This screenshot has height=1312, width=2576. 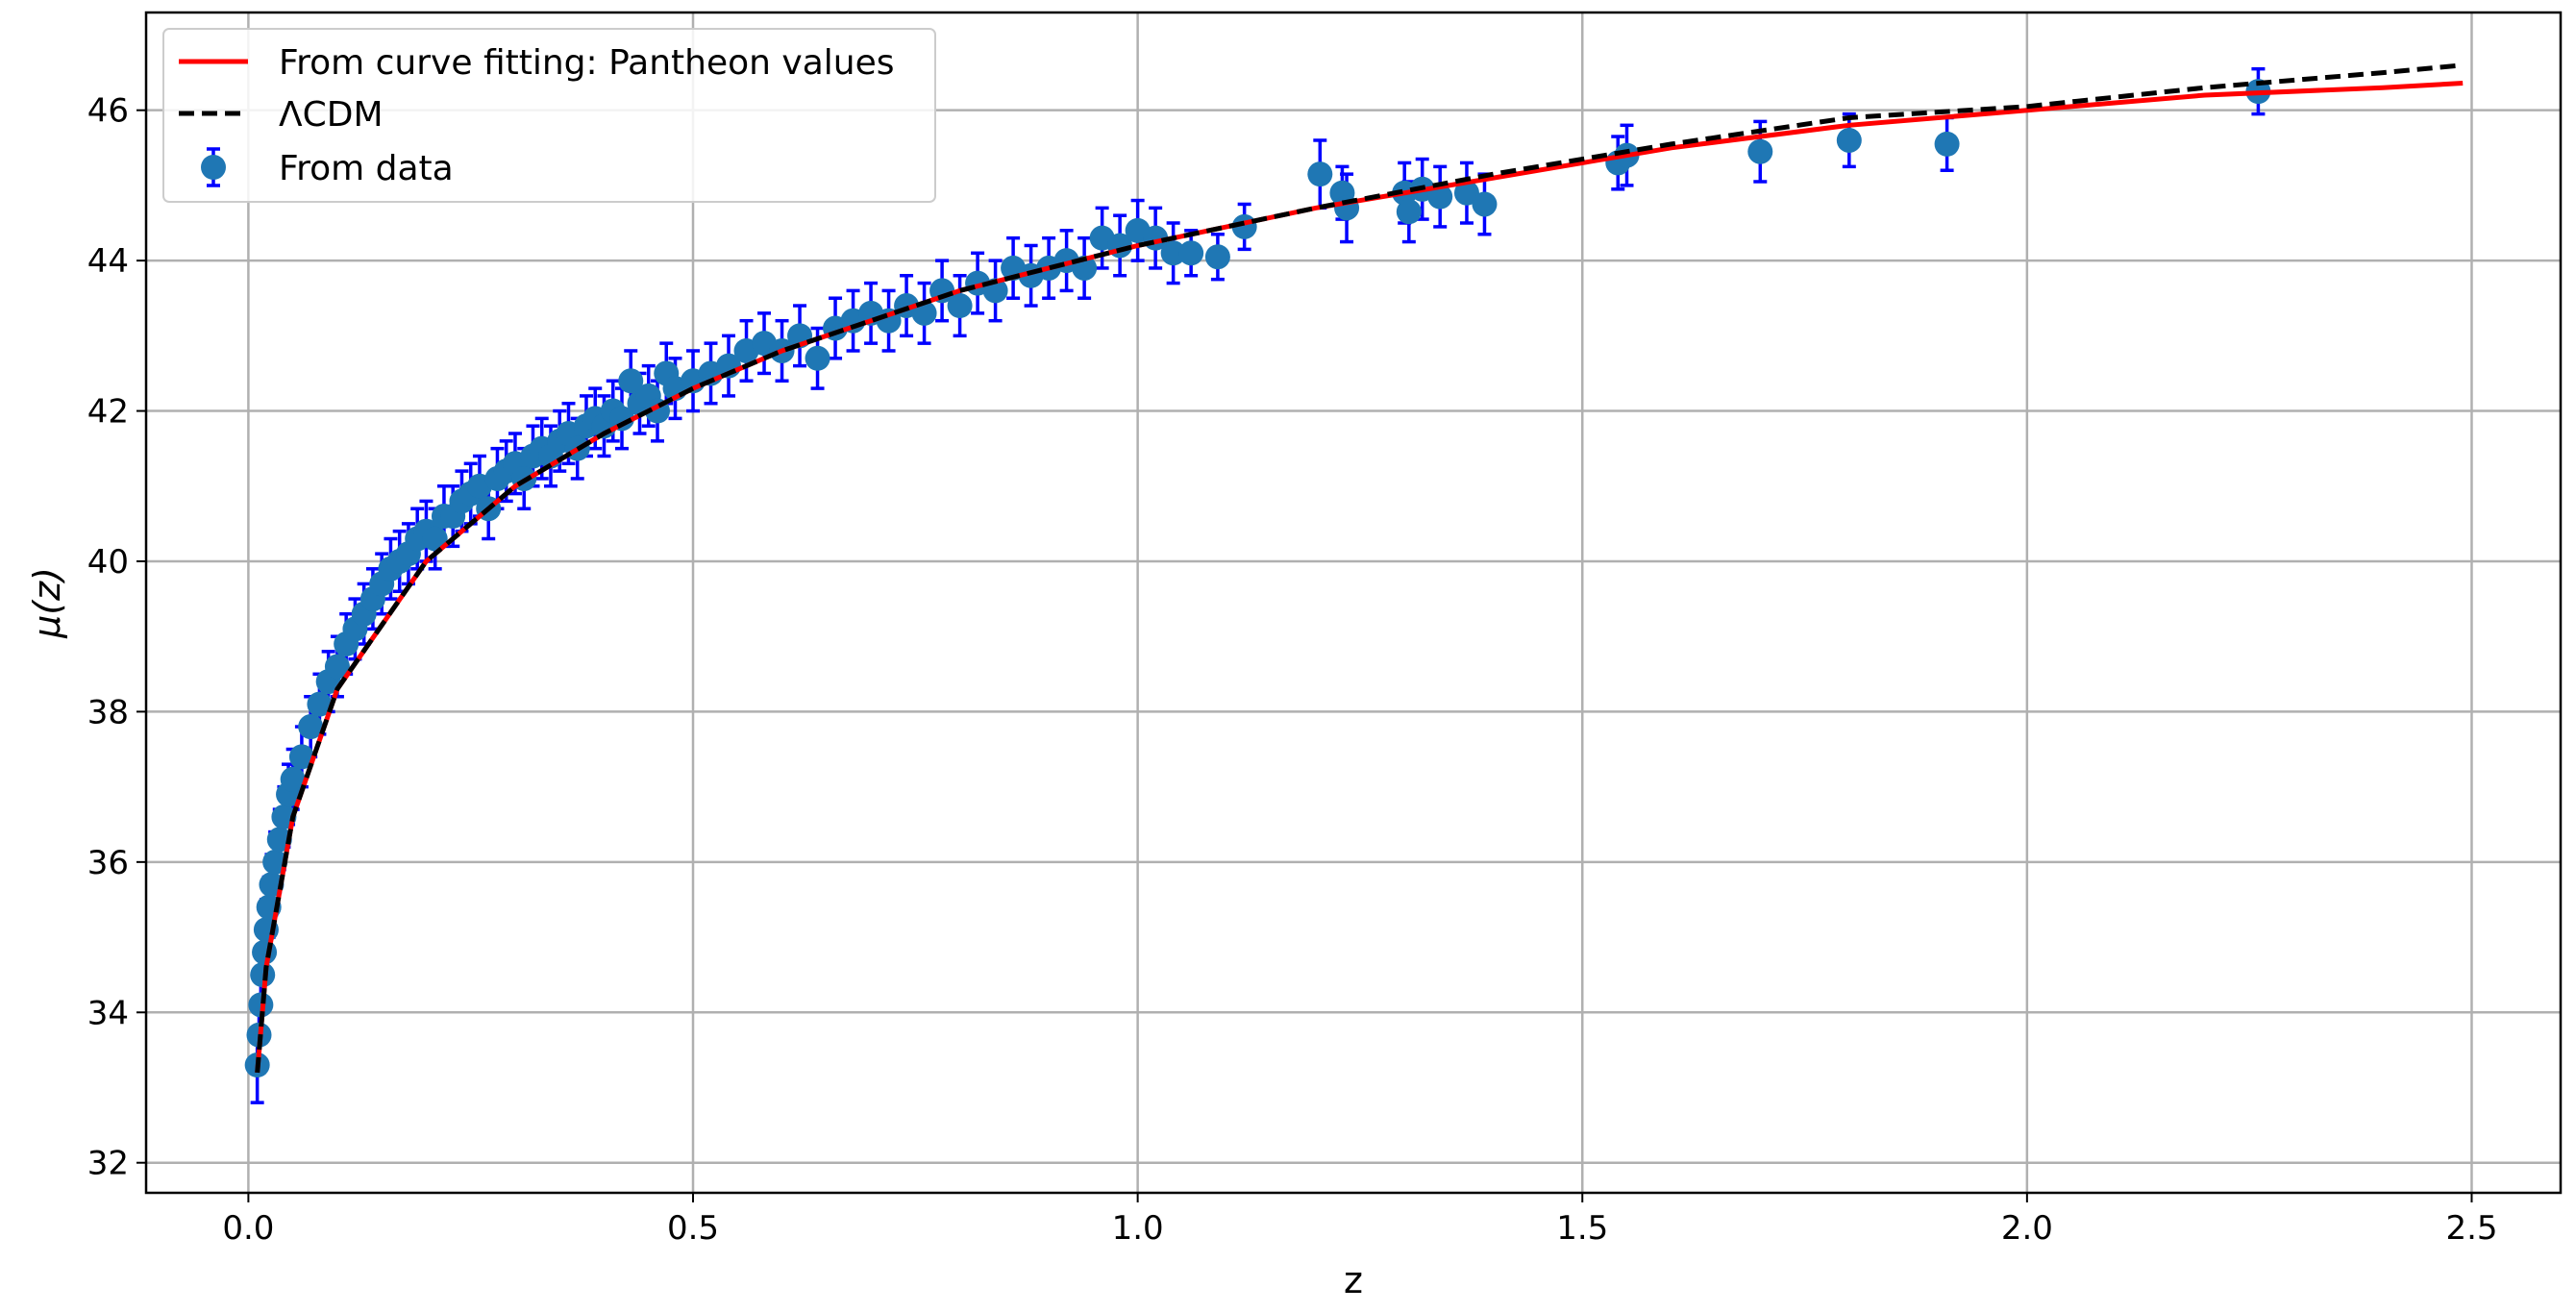 What do you see at coordinates (214, 167) in the screenshot?
I see `legend-data-marker` at bounding box center [214, 167].